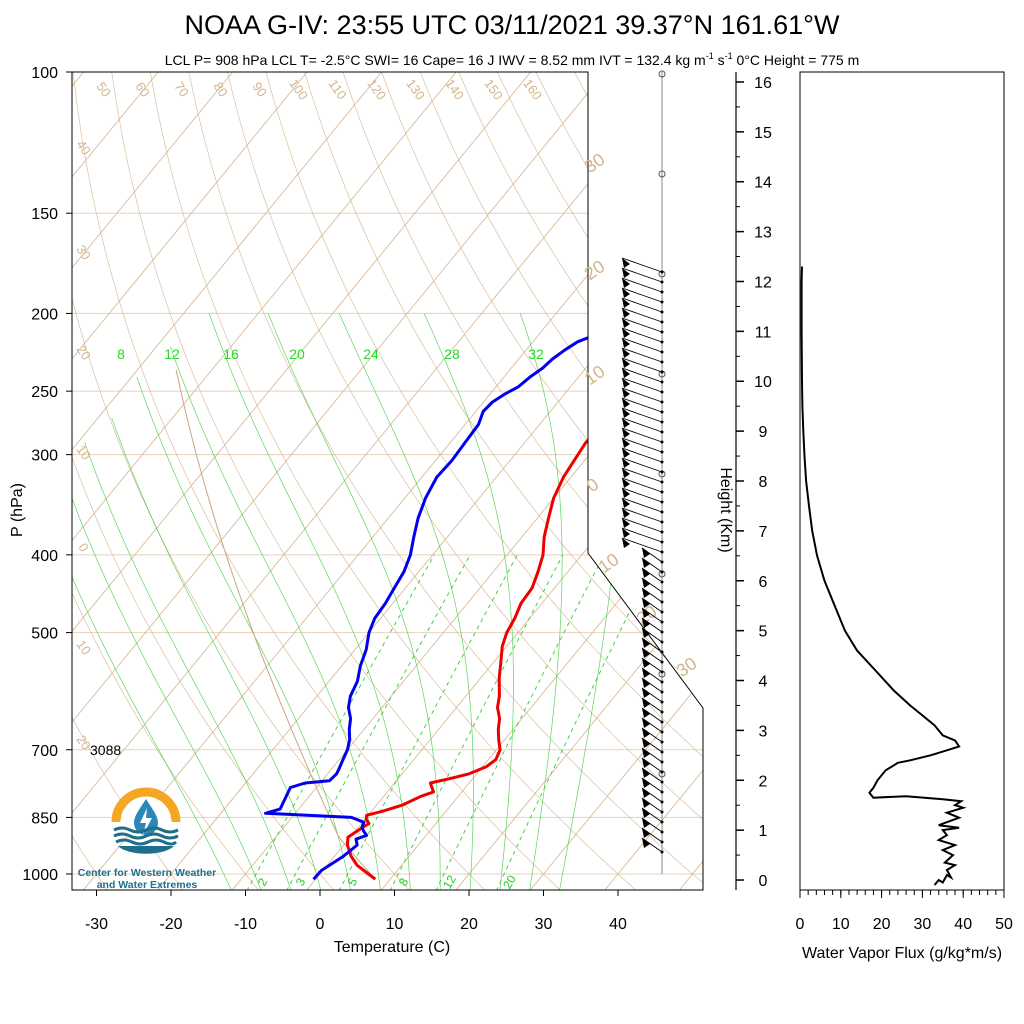  Describe the element at coordinates (172, 354) in the screenshot. I see `moist-adiabat-label: 12` at that location.